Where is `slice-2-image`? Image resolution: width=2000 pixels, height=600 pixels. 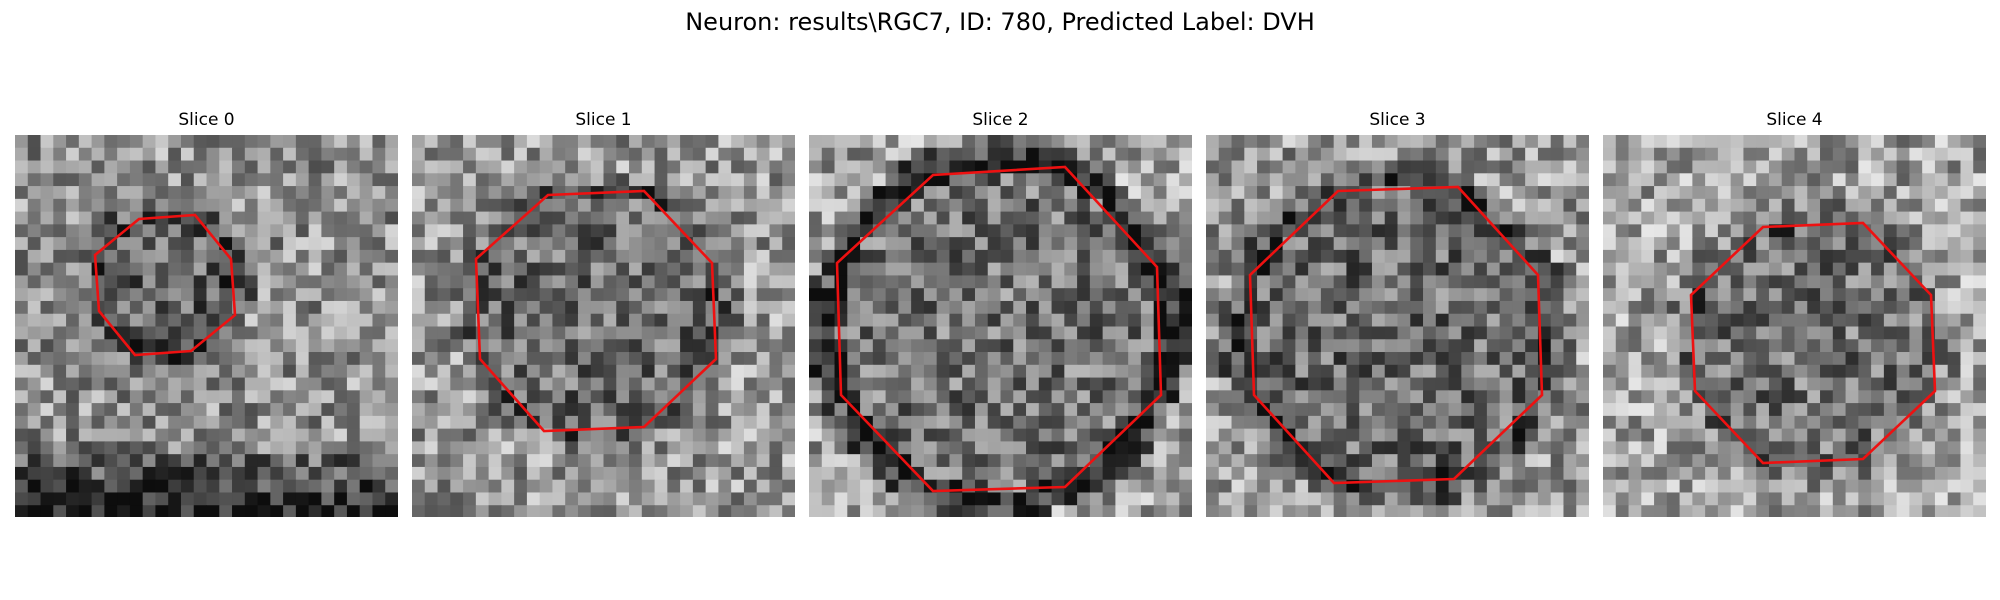
slice-2-image is located at coordinates (1000, 326).